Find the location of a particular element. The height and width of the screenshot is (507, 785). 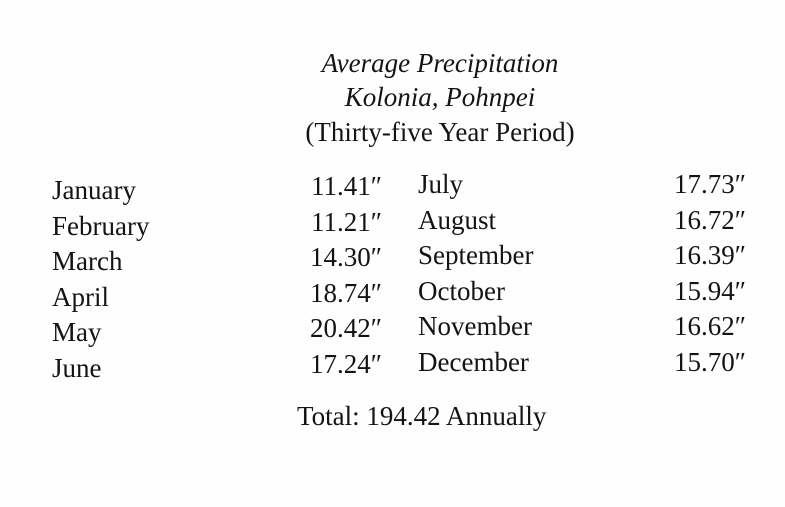

month-value: 15.94″ is located at coordinates (710, 290).